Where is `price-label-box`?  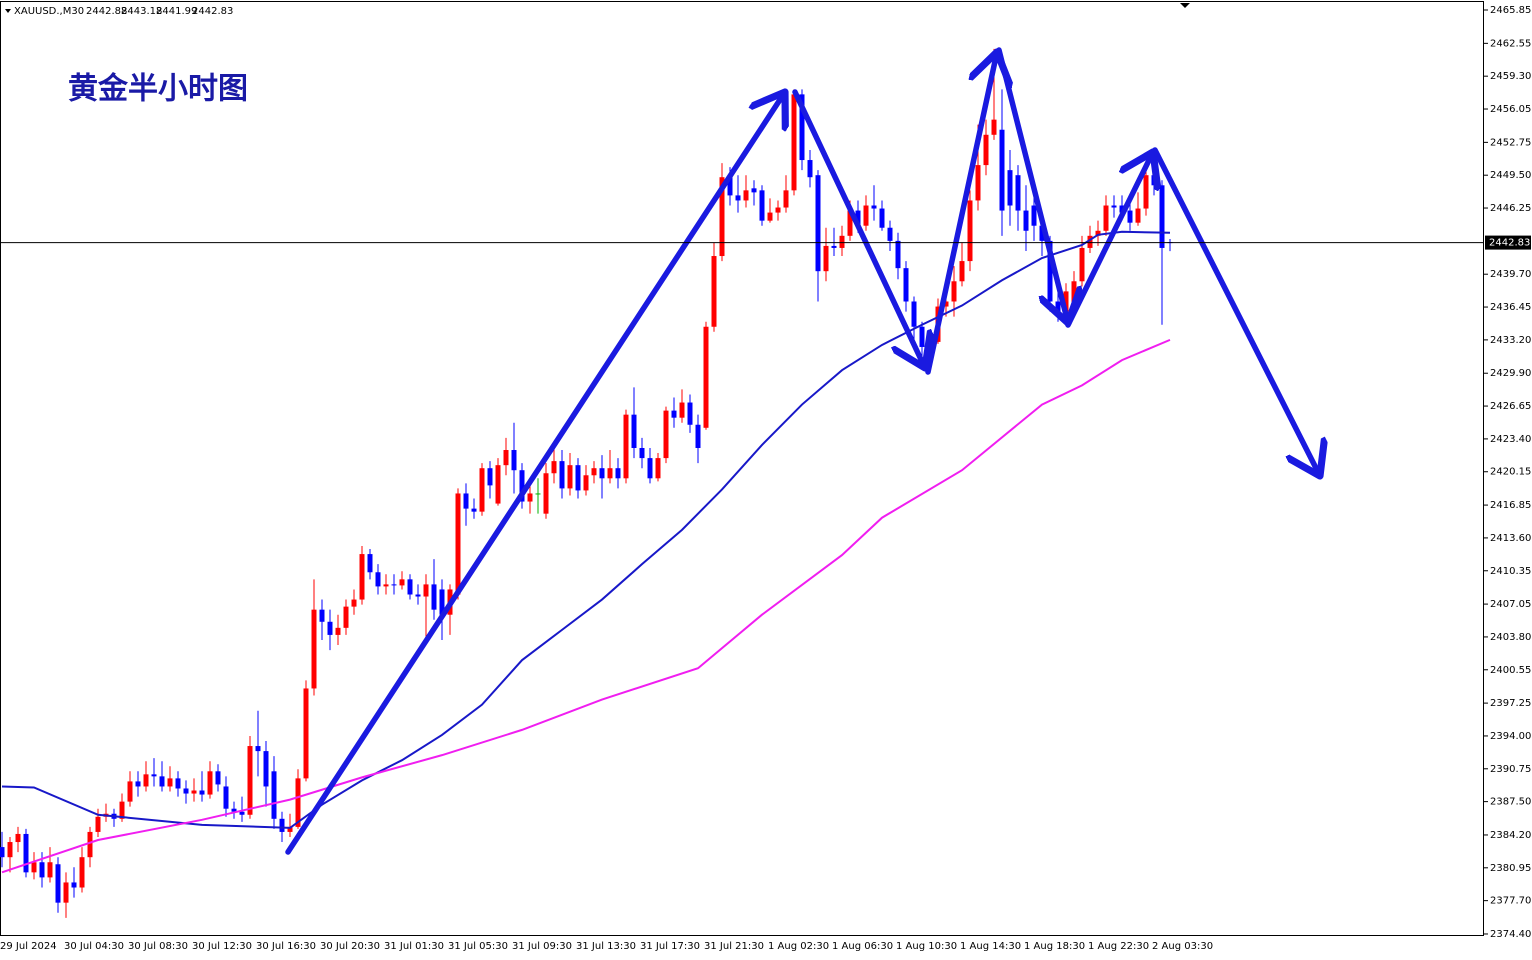
price-label-box is located at coordinates (1508, 242).